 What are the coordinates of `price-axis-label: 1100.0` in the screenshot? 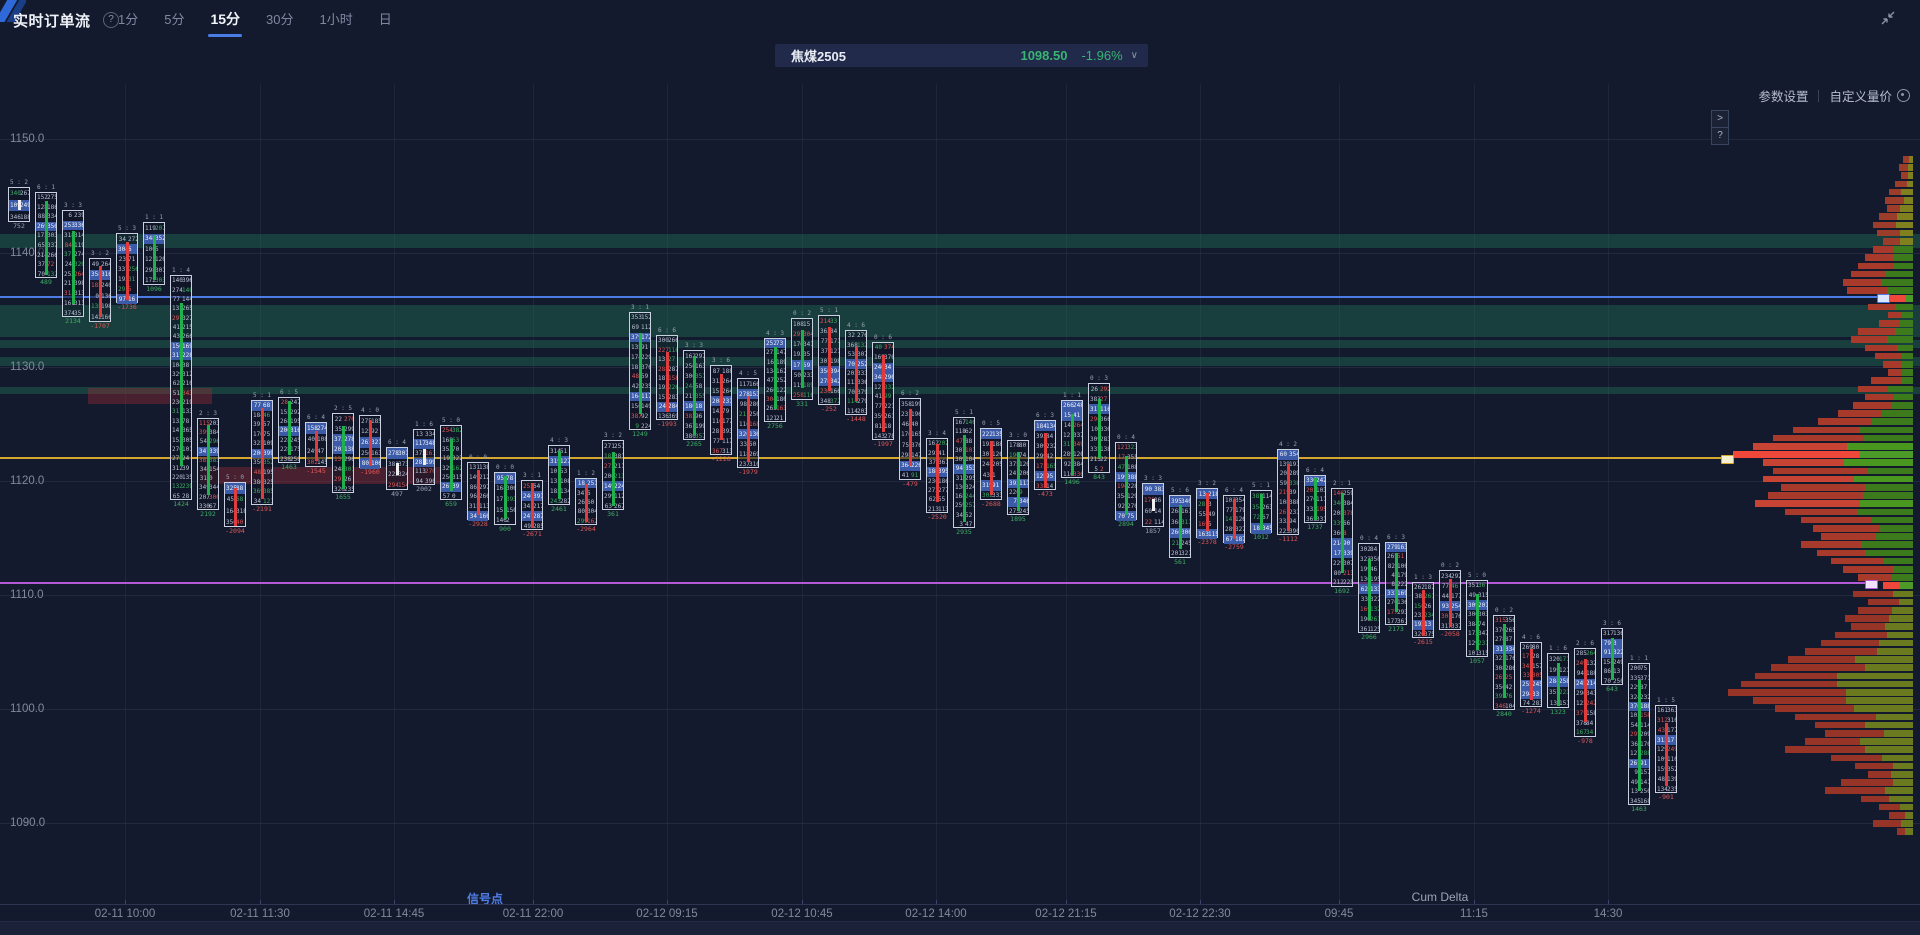 It's located at (27, 709).